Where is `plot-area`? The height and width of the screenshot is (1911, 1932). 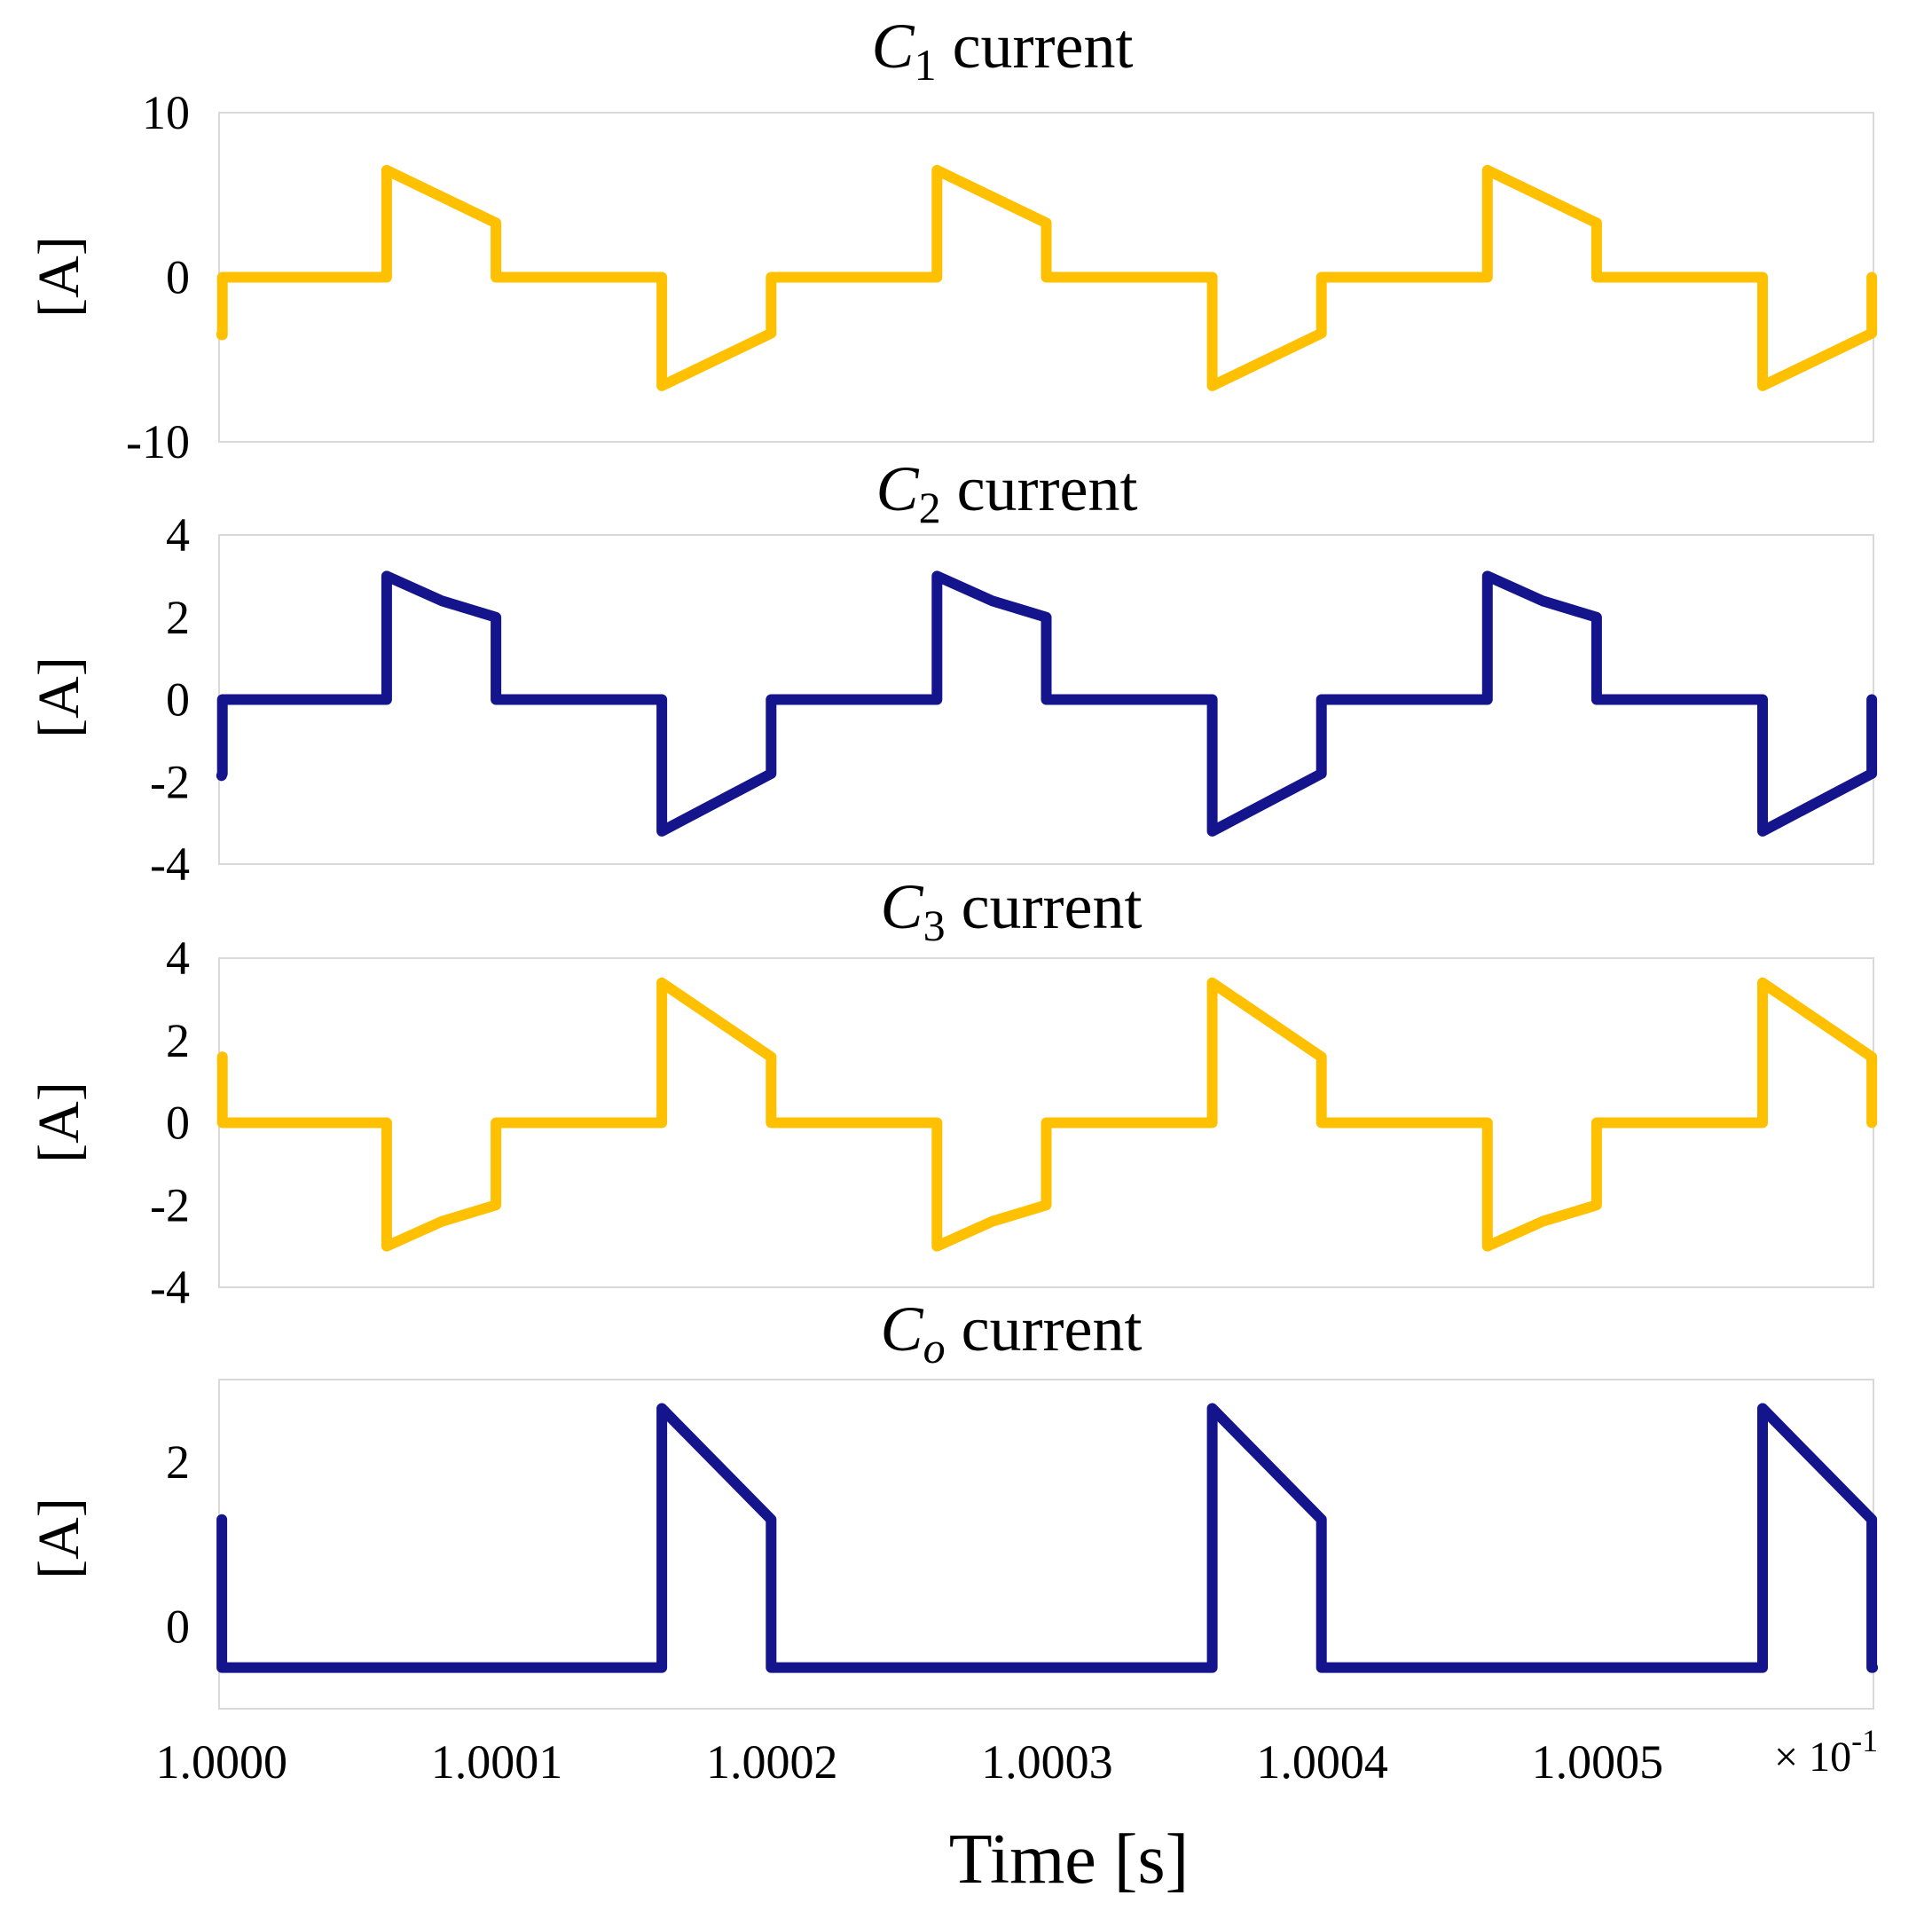 plot-area is located at coordinates (1046, 1545).